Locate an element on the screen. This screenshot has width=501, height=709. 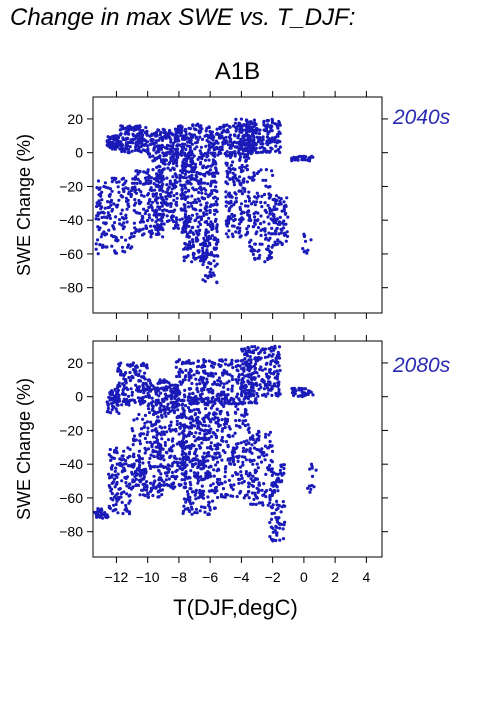
x-tick-label: 0 is located at coordinates (304, 577).